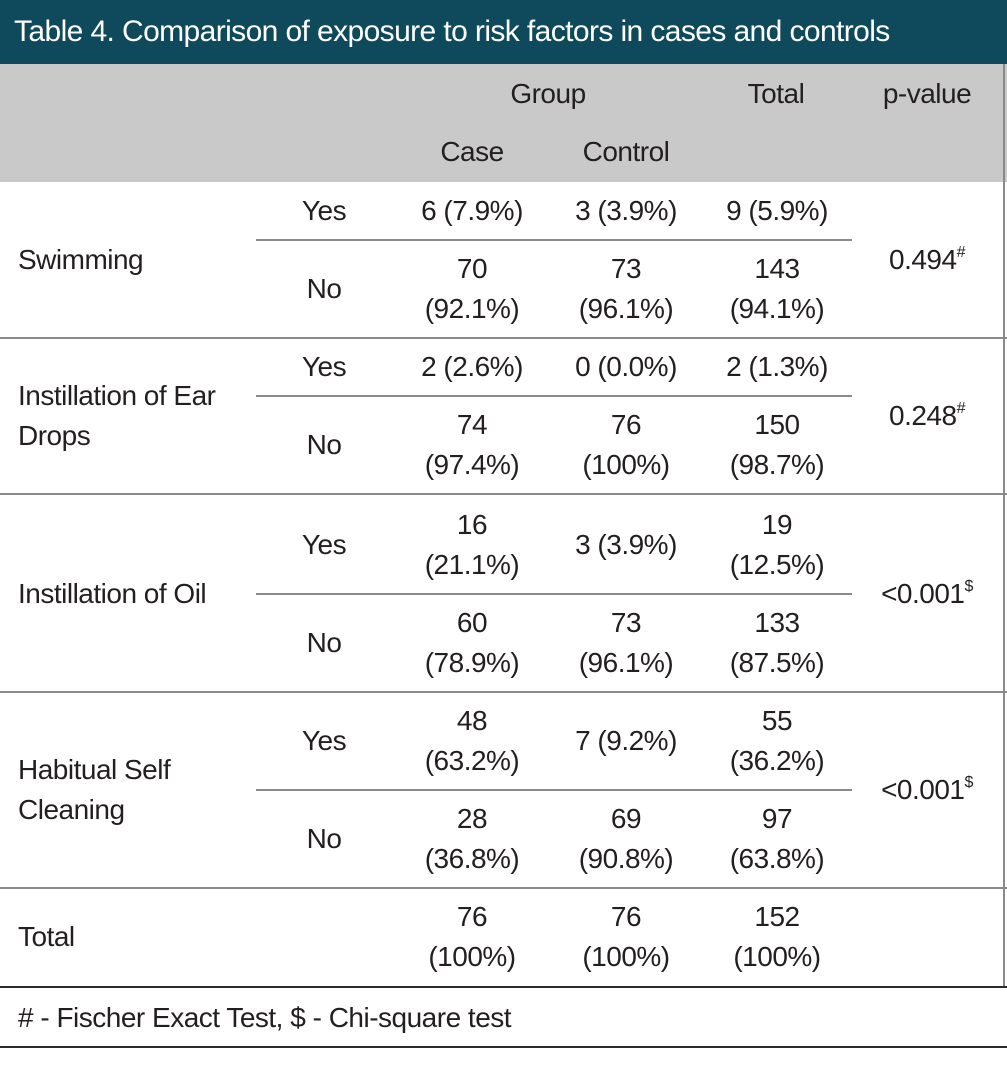  Describe the element at coordinates (777, 445) in the screenshot. I see `no-total-value: 150 (98.7%)` at that location.